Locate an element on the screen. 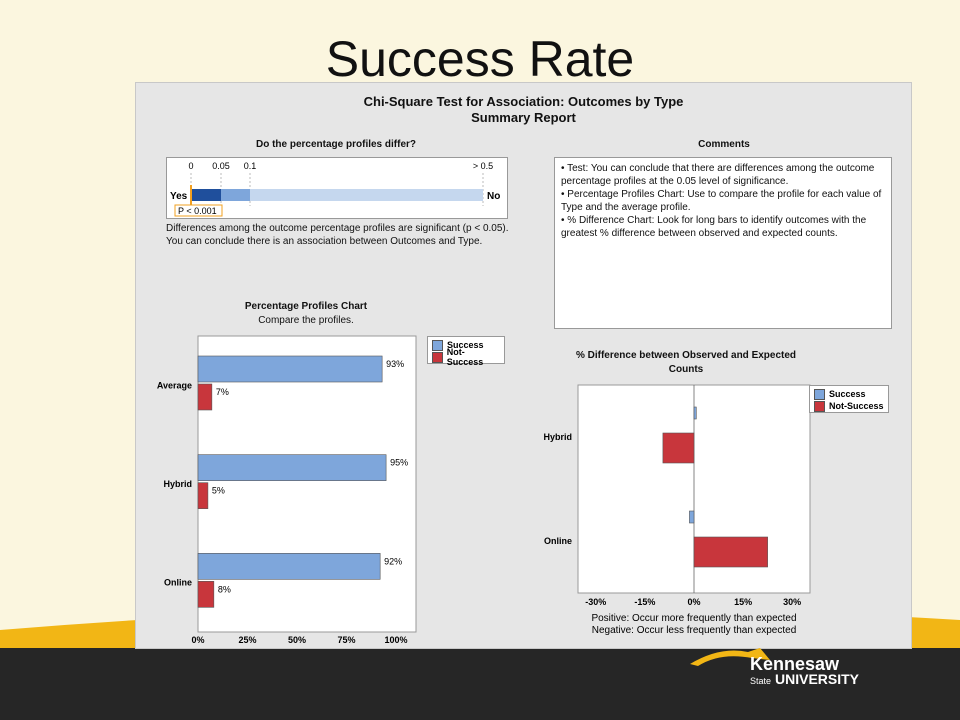  pvalue-scale: 0 0.05 0.1 > 0.5 Yes No P < 0.001 is located at coordinates (335, 189).